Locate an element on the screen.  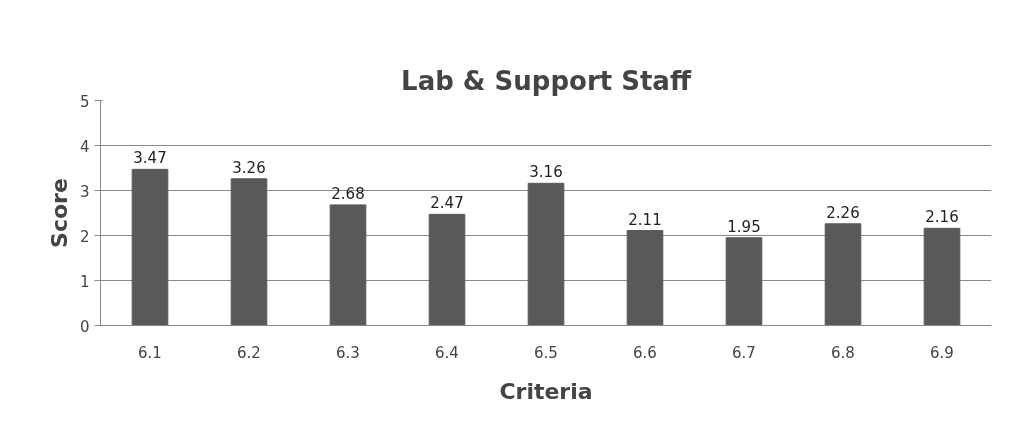
x-tick-label: 6.8 is located at coordinates (843, 352).